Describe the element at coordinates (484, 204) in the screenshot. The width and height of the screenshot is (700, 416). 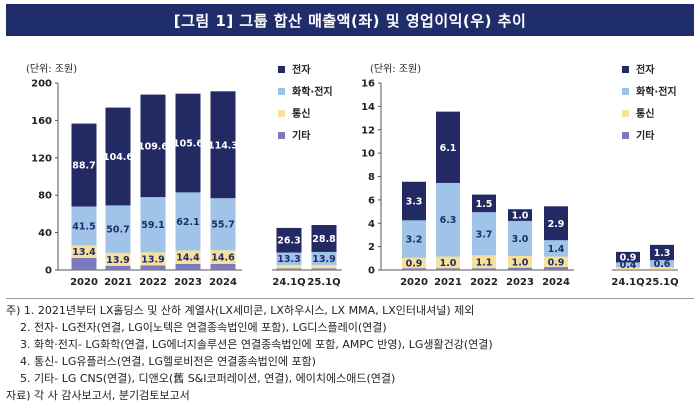
I see `profit-data-label-elec: 1.5` at that location.